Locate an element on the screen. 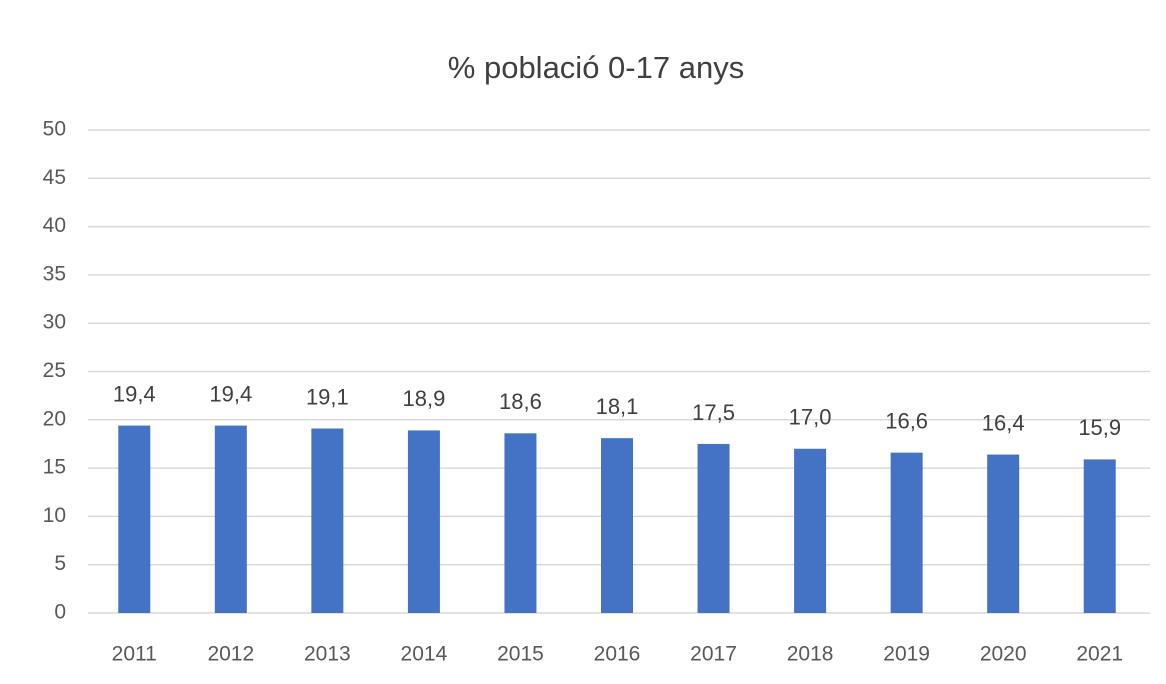  data-label: 16,6 is located at coordinates (906, 420).